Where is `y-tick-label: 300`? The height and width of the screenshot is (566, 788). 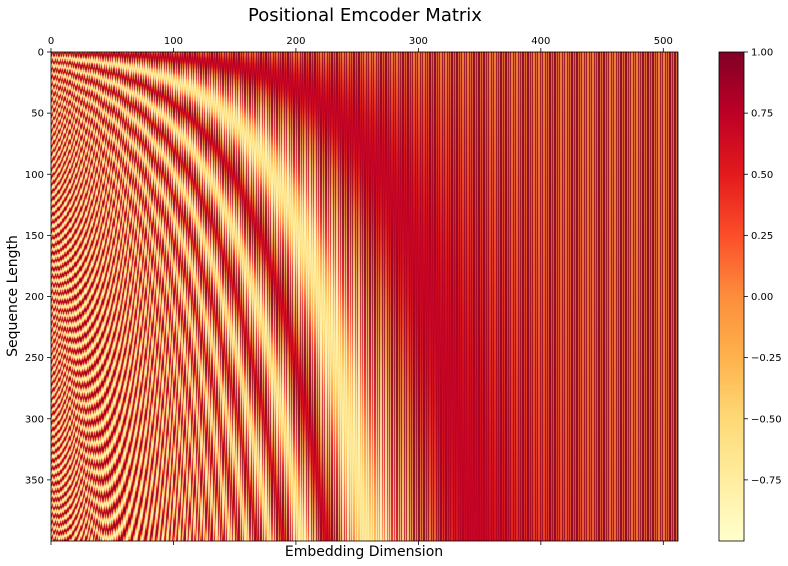 y-tick-label: 300 is located at coordinates (34, 419).